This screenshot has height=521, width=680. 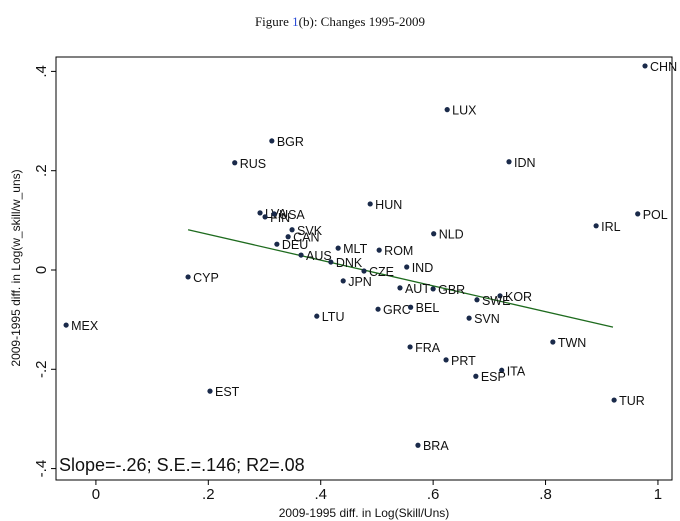 I want to click on point-label: SVK, so click(x=310, y=231).